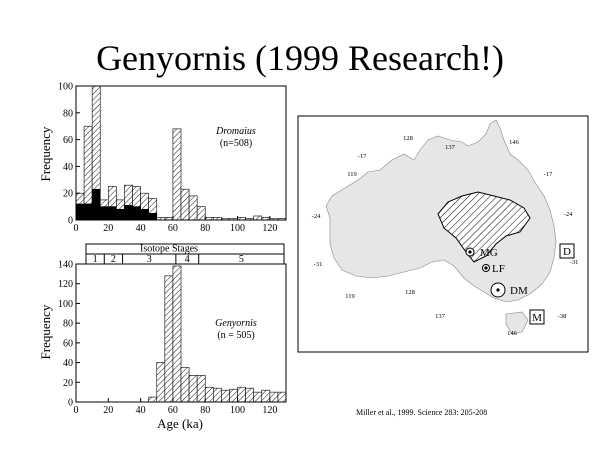 The image size is (600, 450). Describe the element at coordinates (65, 284) in the screenshot. I see `genyornis-y-tick-label: 120` at that location.